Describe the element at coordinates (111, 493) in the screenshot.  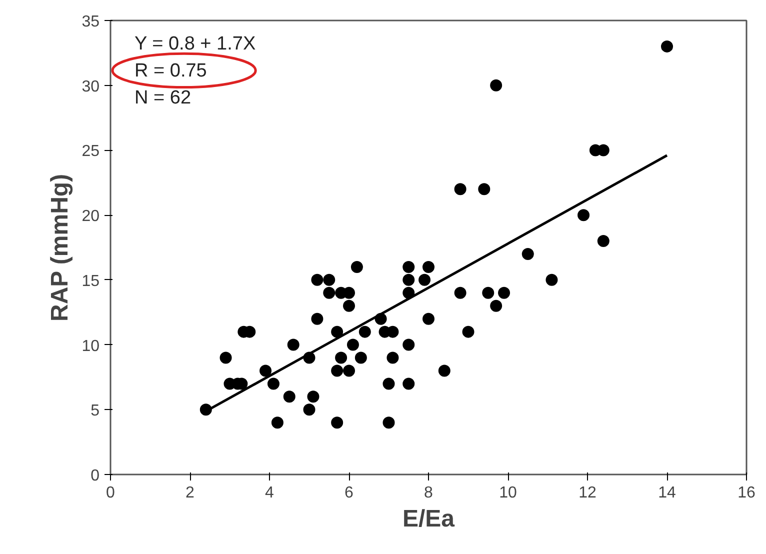
I see `x-tick-label: 0` at that location.